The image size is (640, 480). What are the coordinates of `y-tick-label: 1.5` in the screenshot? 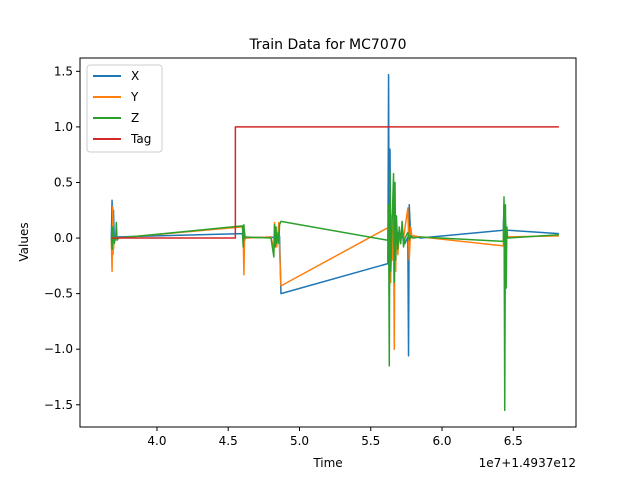 It's located at (63, 71).